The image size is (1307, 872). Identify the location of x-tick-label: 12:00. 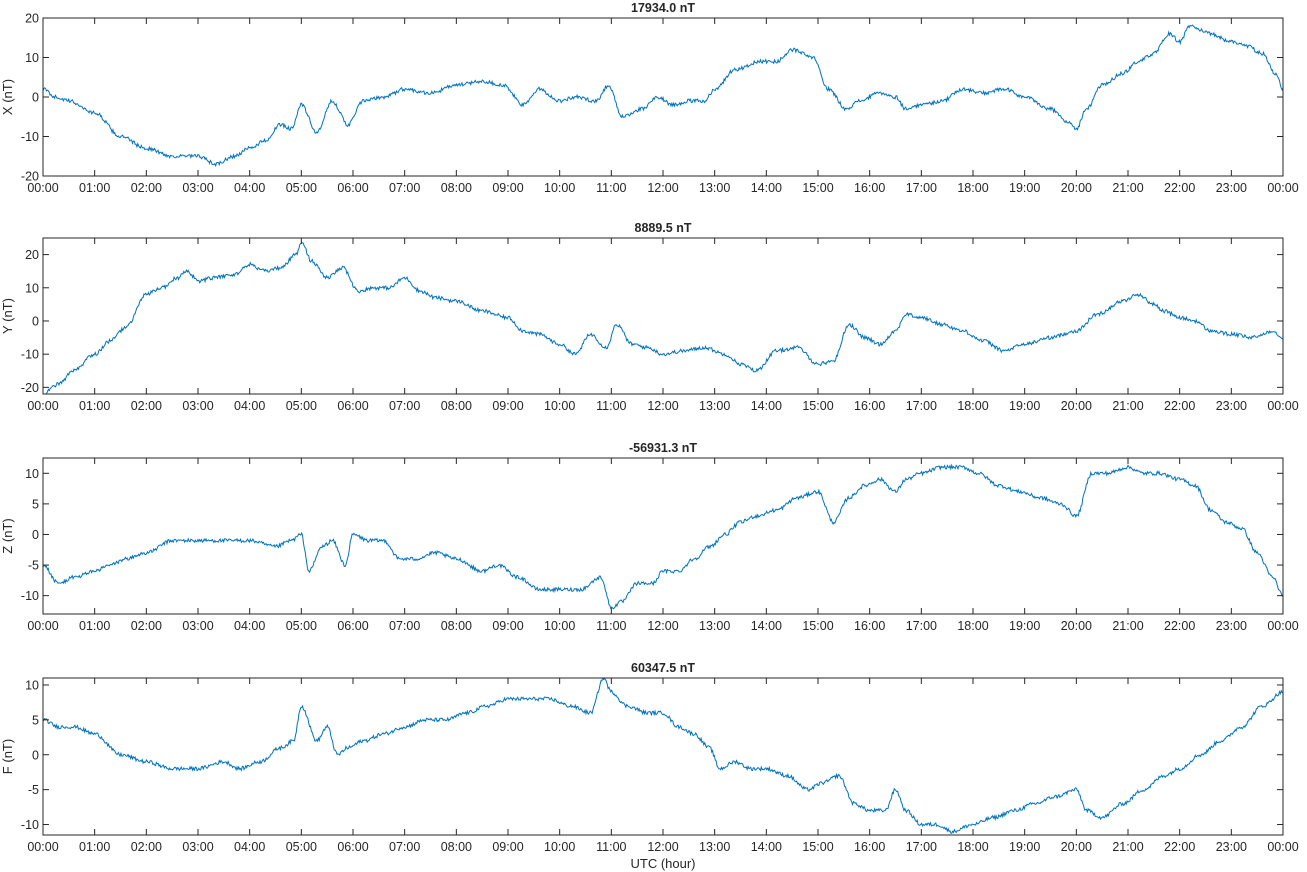
(662, 626).